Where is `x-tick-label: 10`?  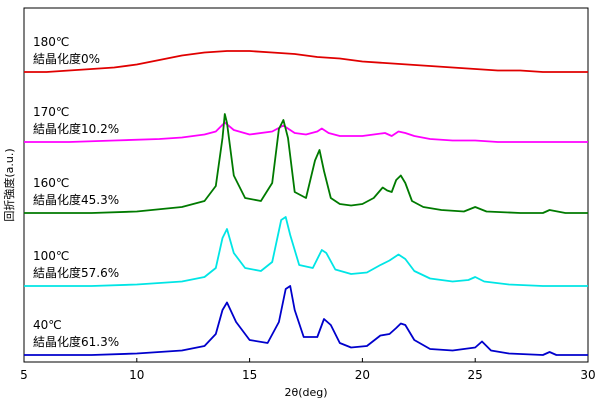 x-tick-label: 10 is located at coordinates (136, 375).